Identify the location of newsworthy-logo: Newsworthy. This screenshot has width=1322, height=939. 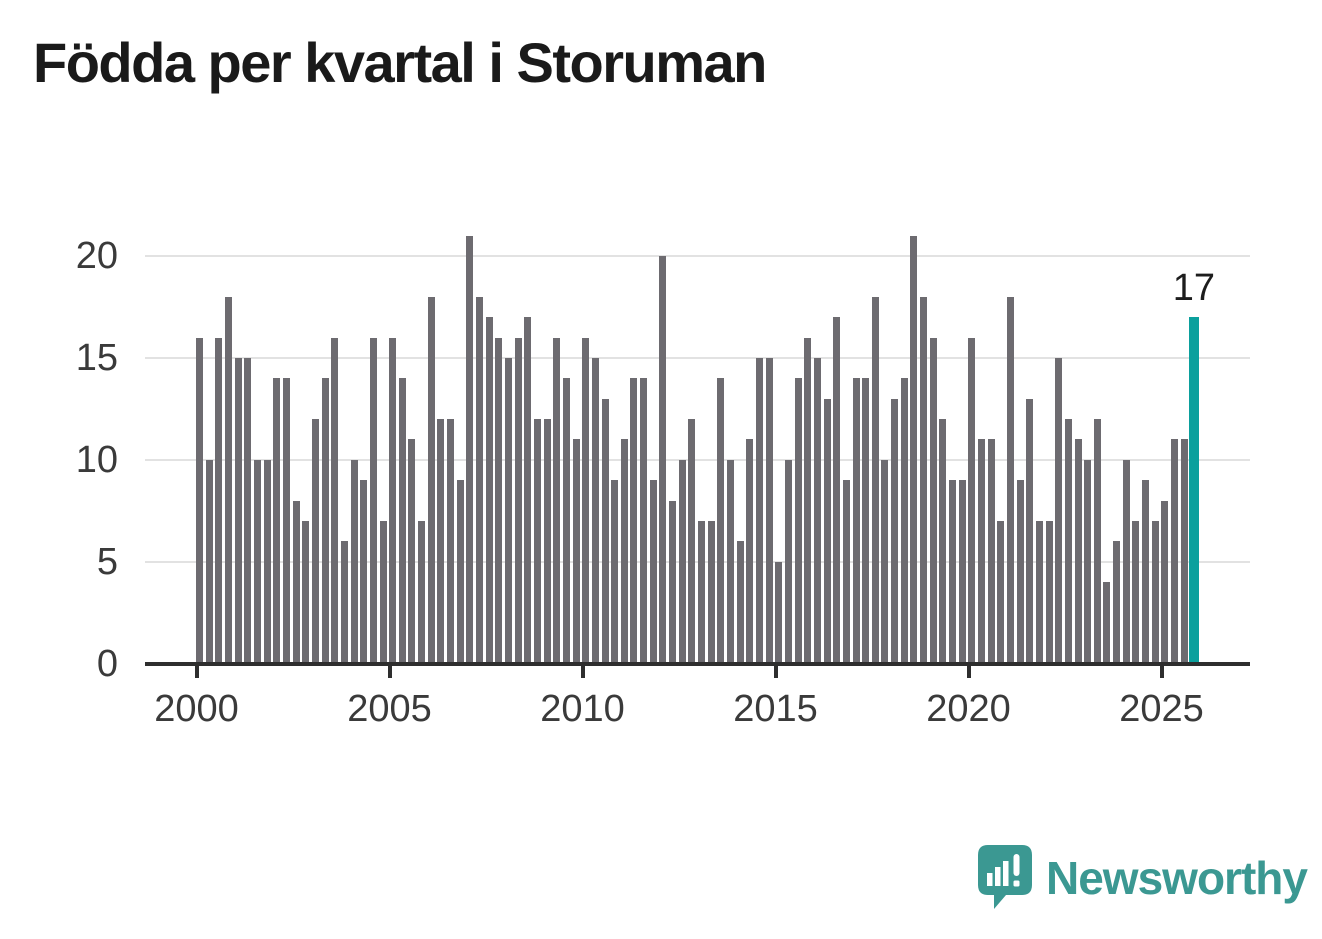
(1143, 878).